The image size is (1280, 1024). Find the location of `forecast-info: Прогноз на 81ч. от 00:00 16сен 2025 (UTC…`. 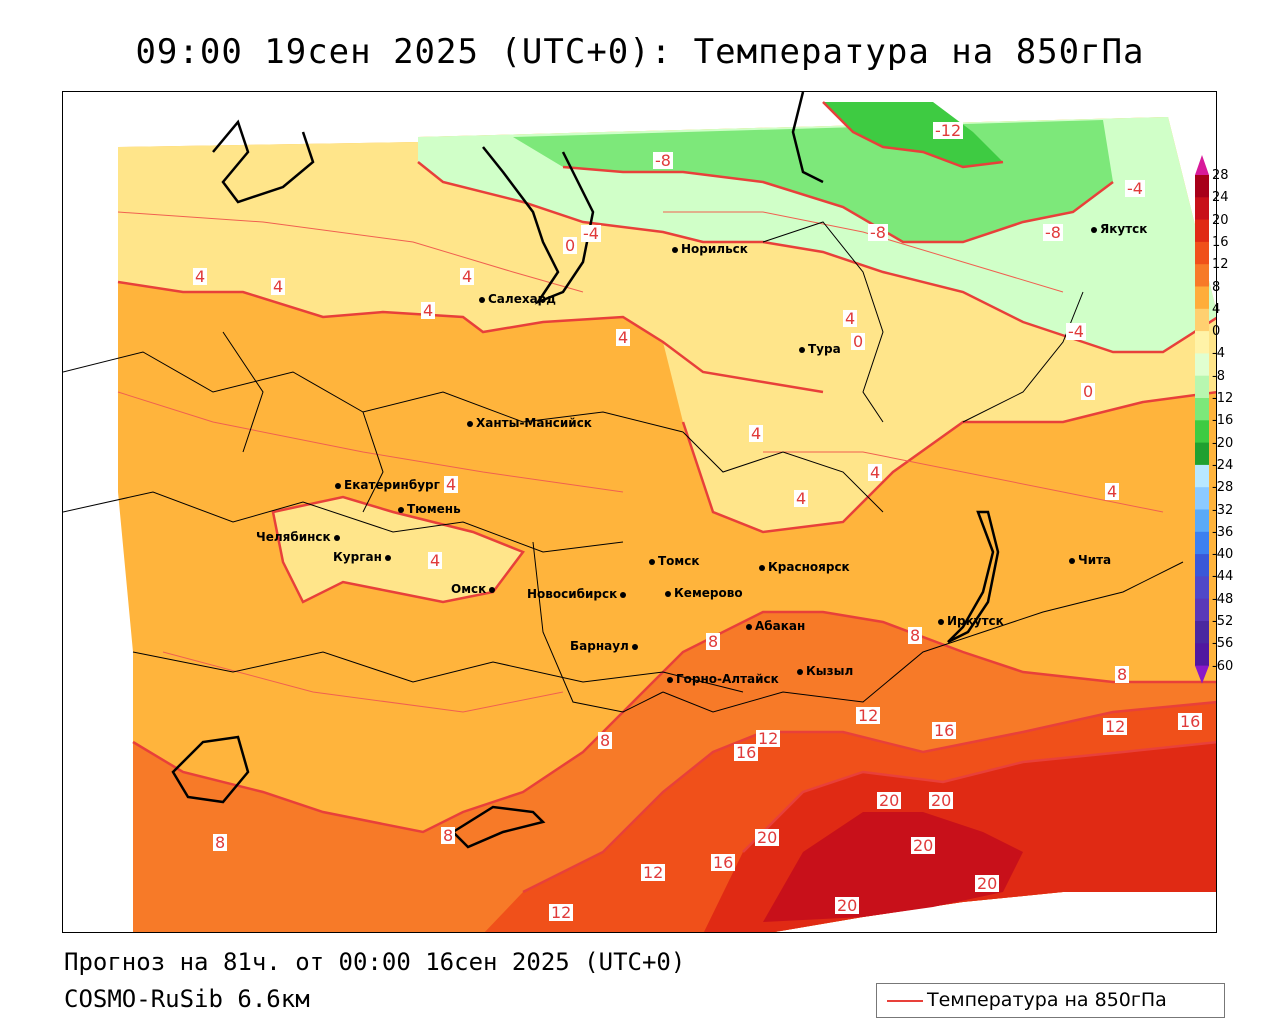

forecast-info: Прогноз на 81ч. от 00:00 16сен 2025 (UTC… is located at coordinates (375, 962).